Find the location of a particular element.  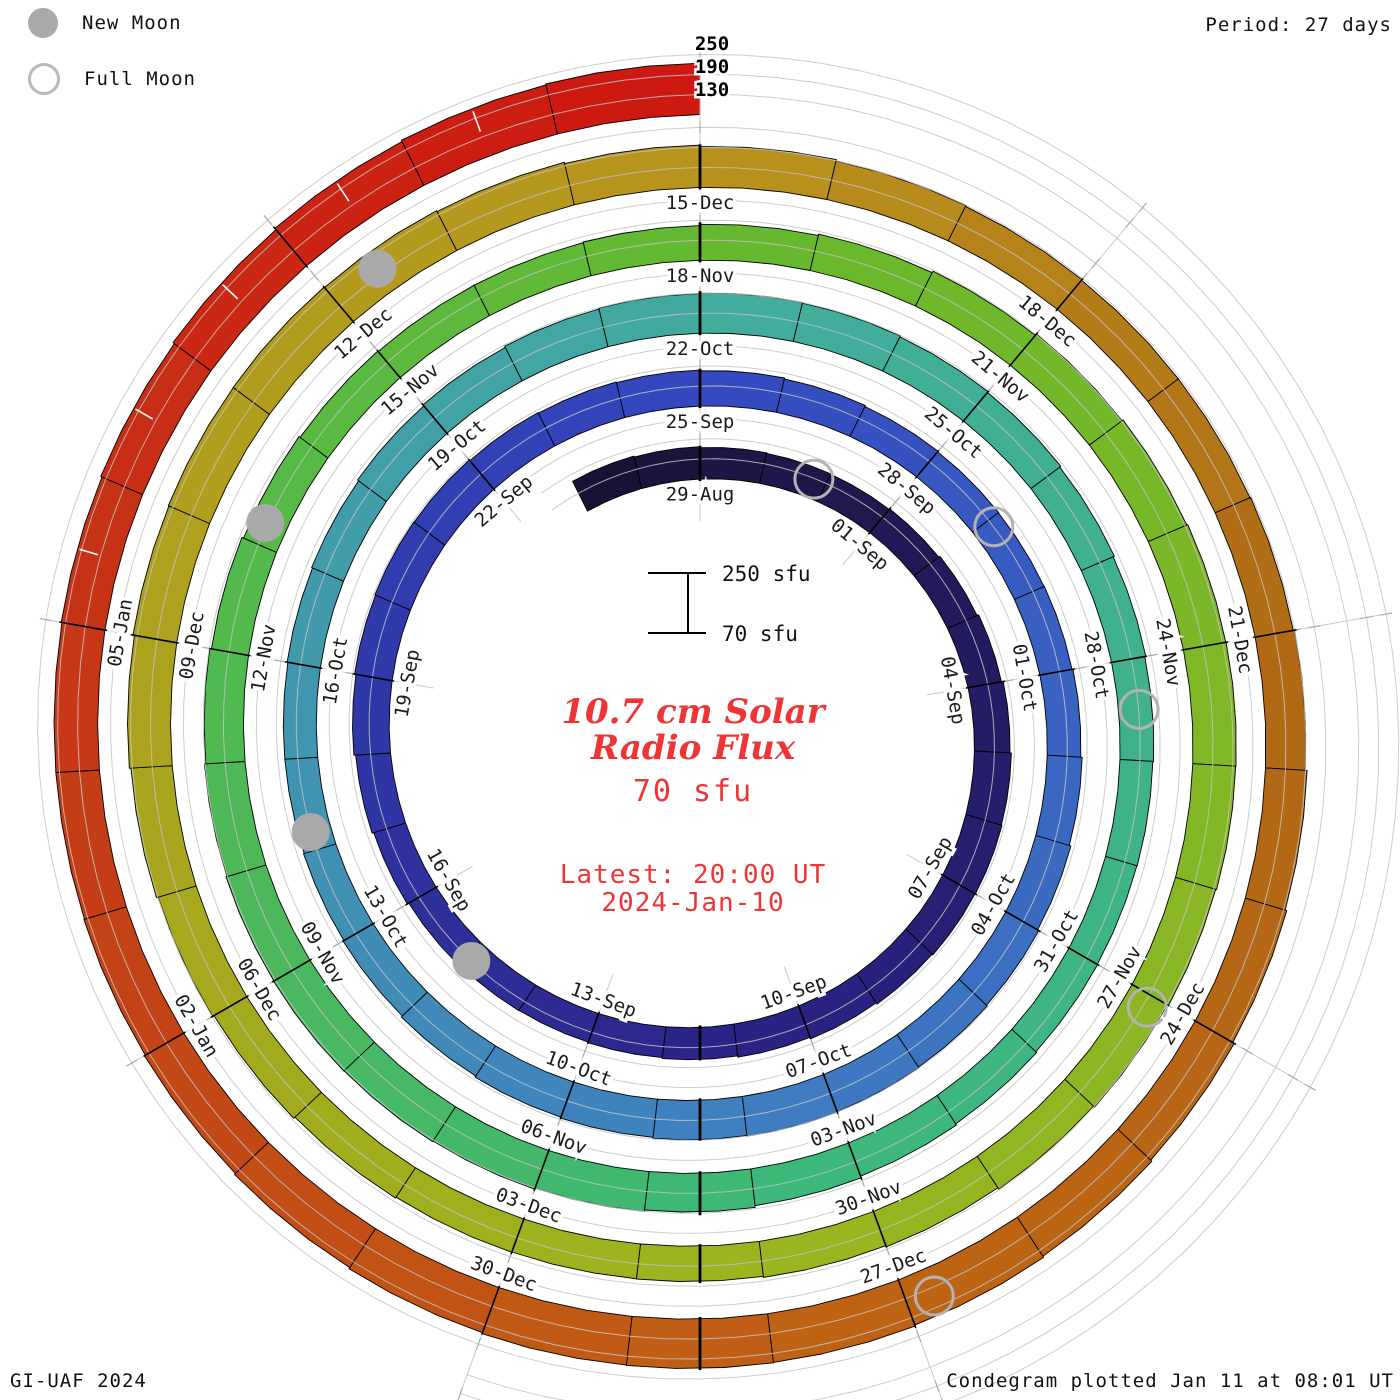

chart-title: 10.7 cm Solar Radio Flux is located at coordinates (693, 730).